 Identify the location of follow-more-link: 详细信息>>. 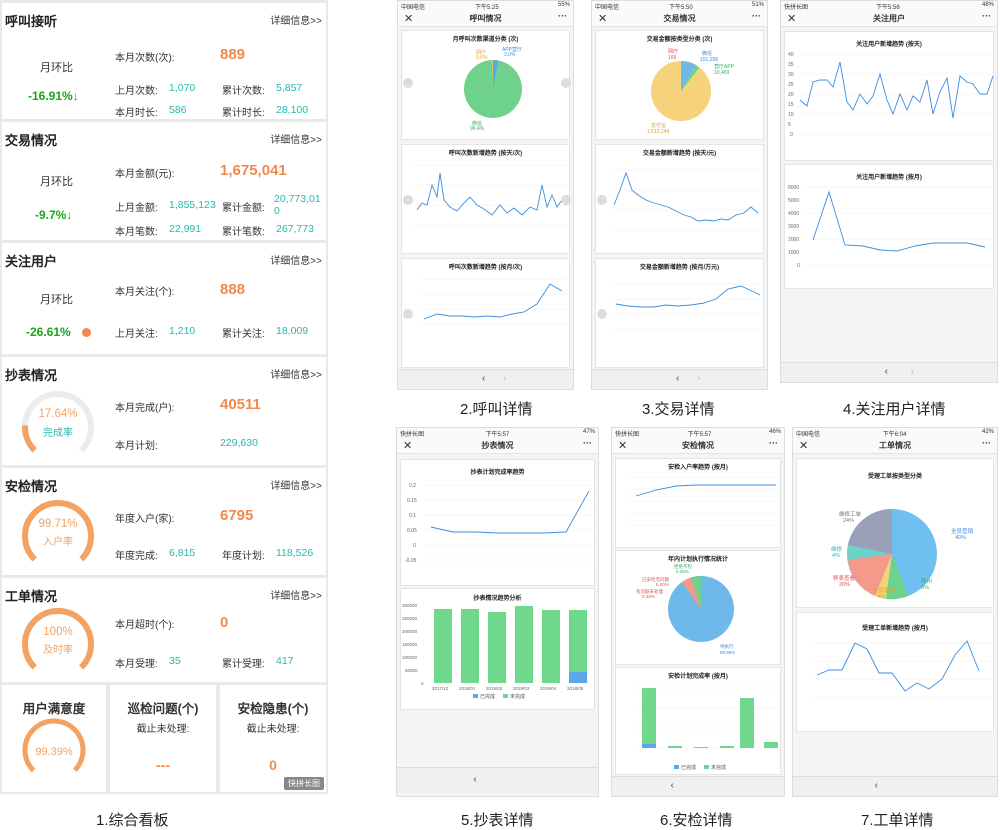
(296, 261).